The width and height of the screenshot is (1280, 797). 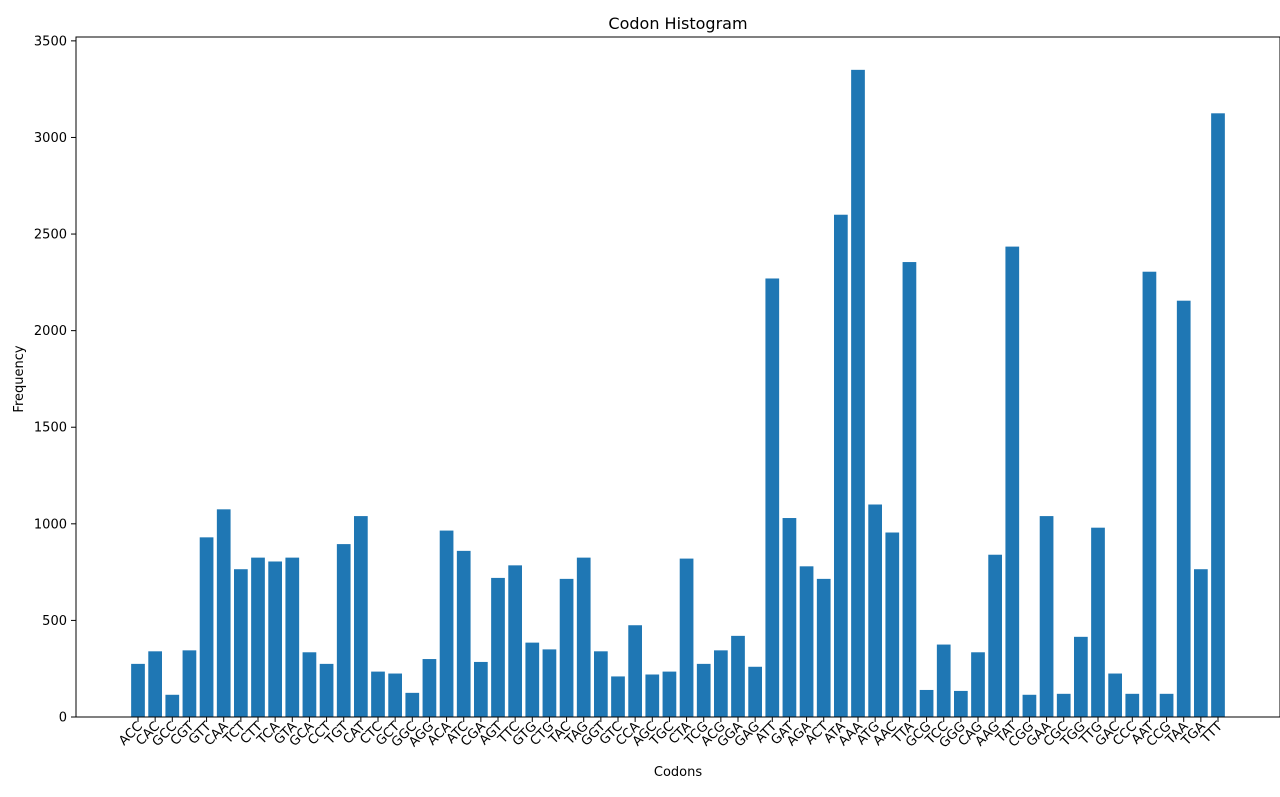 What do you see at coordinates (429, 688) in the screenshot?
I see `bar-agg` at bounding box center [429, 688].